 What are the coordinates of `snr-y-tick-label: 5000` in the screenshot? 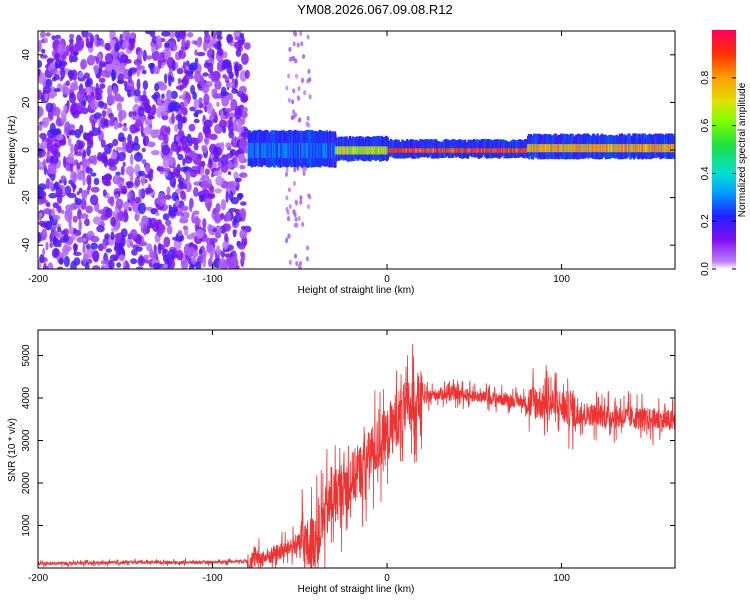 It's located at (26, 355).